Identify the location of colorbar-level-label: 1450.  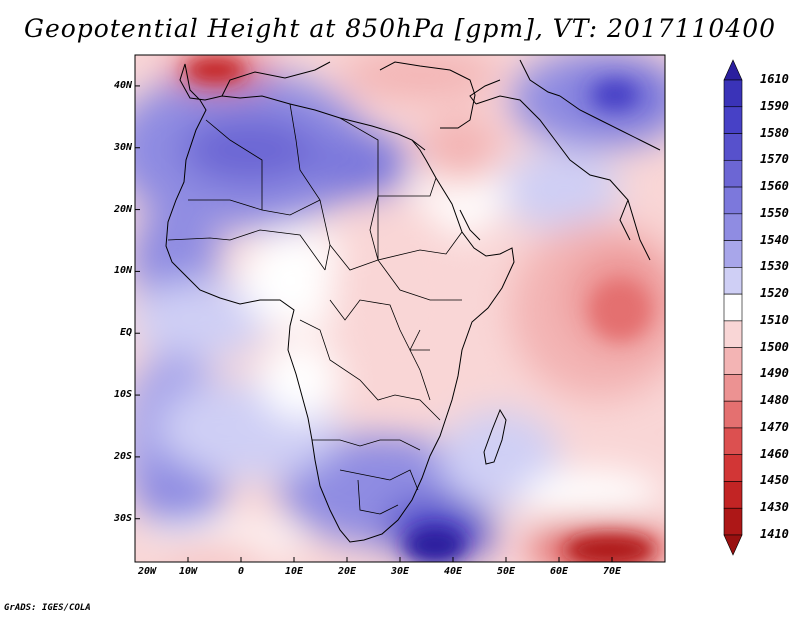
(774, 480).